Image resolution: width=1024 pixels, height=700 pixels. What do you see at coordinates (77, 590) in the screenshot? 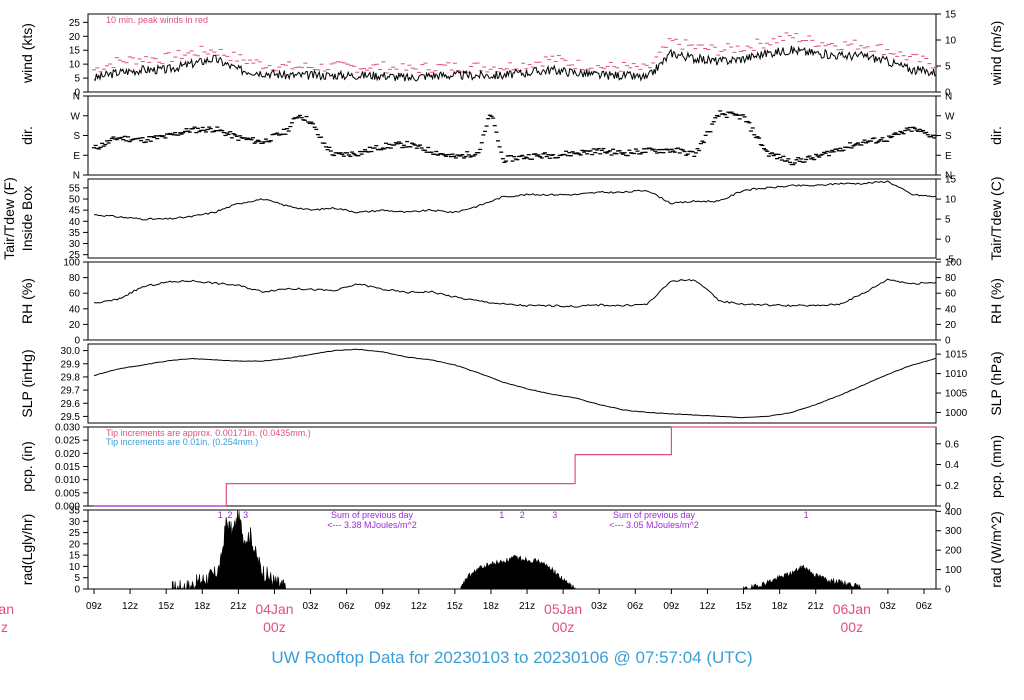
I see `left-tick-label-radiation: 0` at bounding box center [77, 590].